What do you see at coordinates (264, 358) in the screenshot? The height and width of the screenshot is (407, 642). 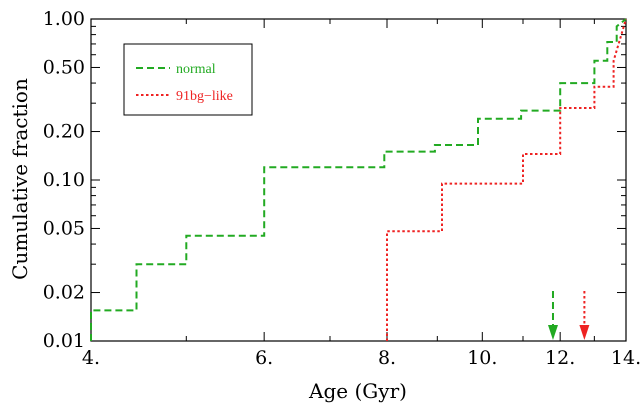 I see `x-tick-label: 6.` at bounding box center [264, 358].